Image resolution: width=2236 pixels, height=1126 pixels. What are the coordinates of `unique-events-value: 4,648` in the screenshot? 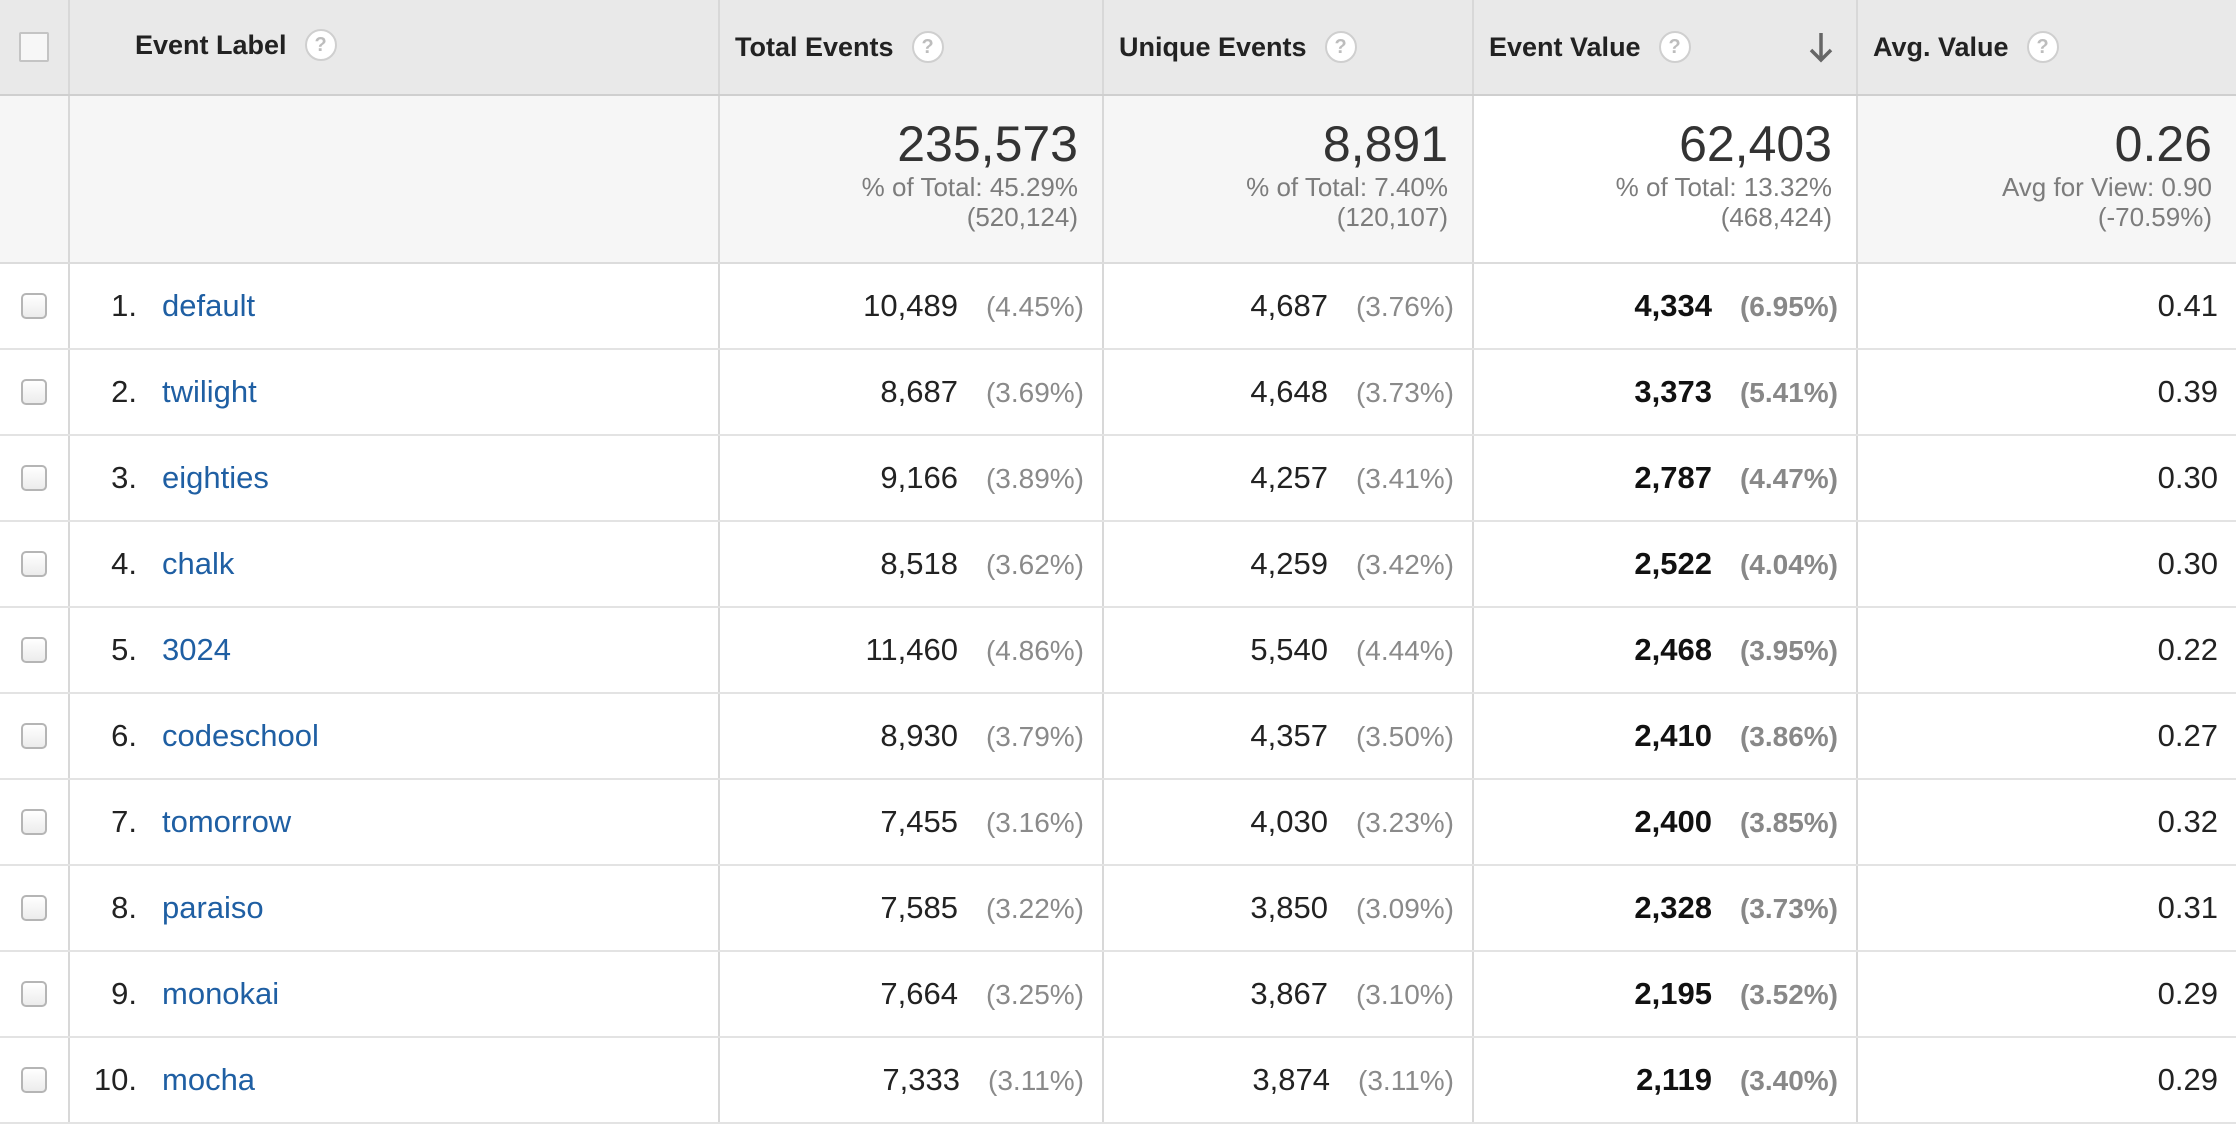 It's located at (1289, 391).